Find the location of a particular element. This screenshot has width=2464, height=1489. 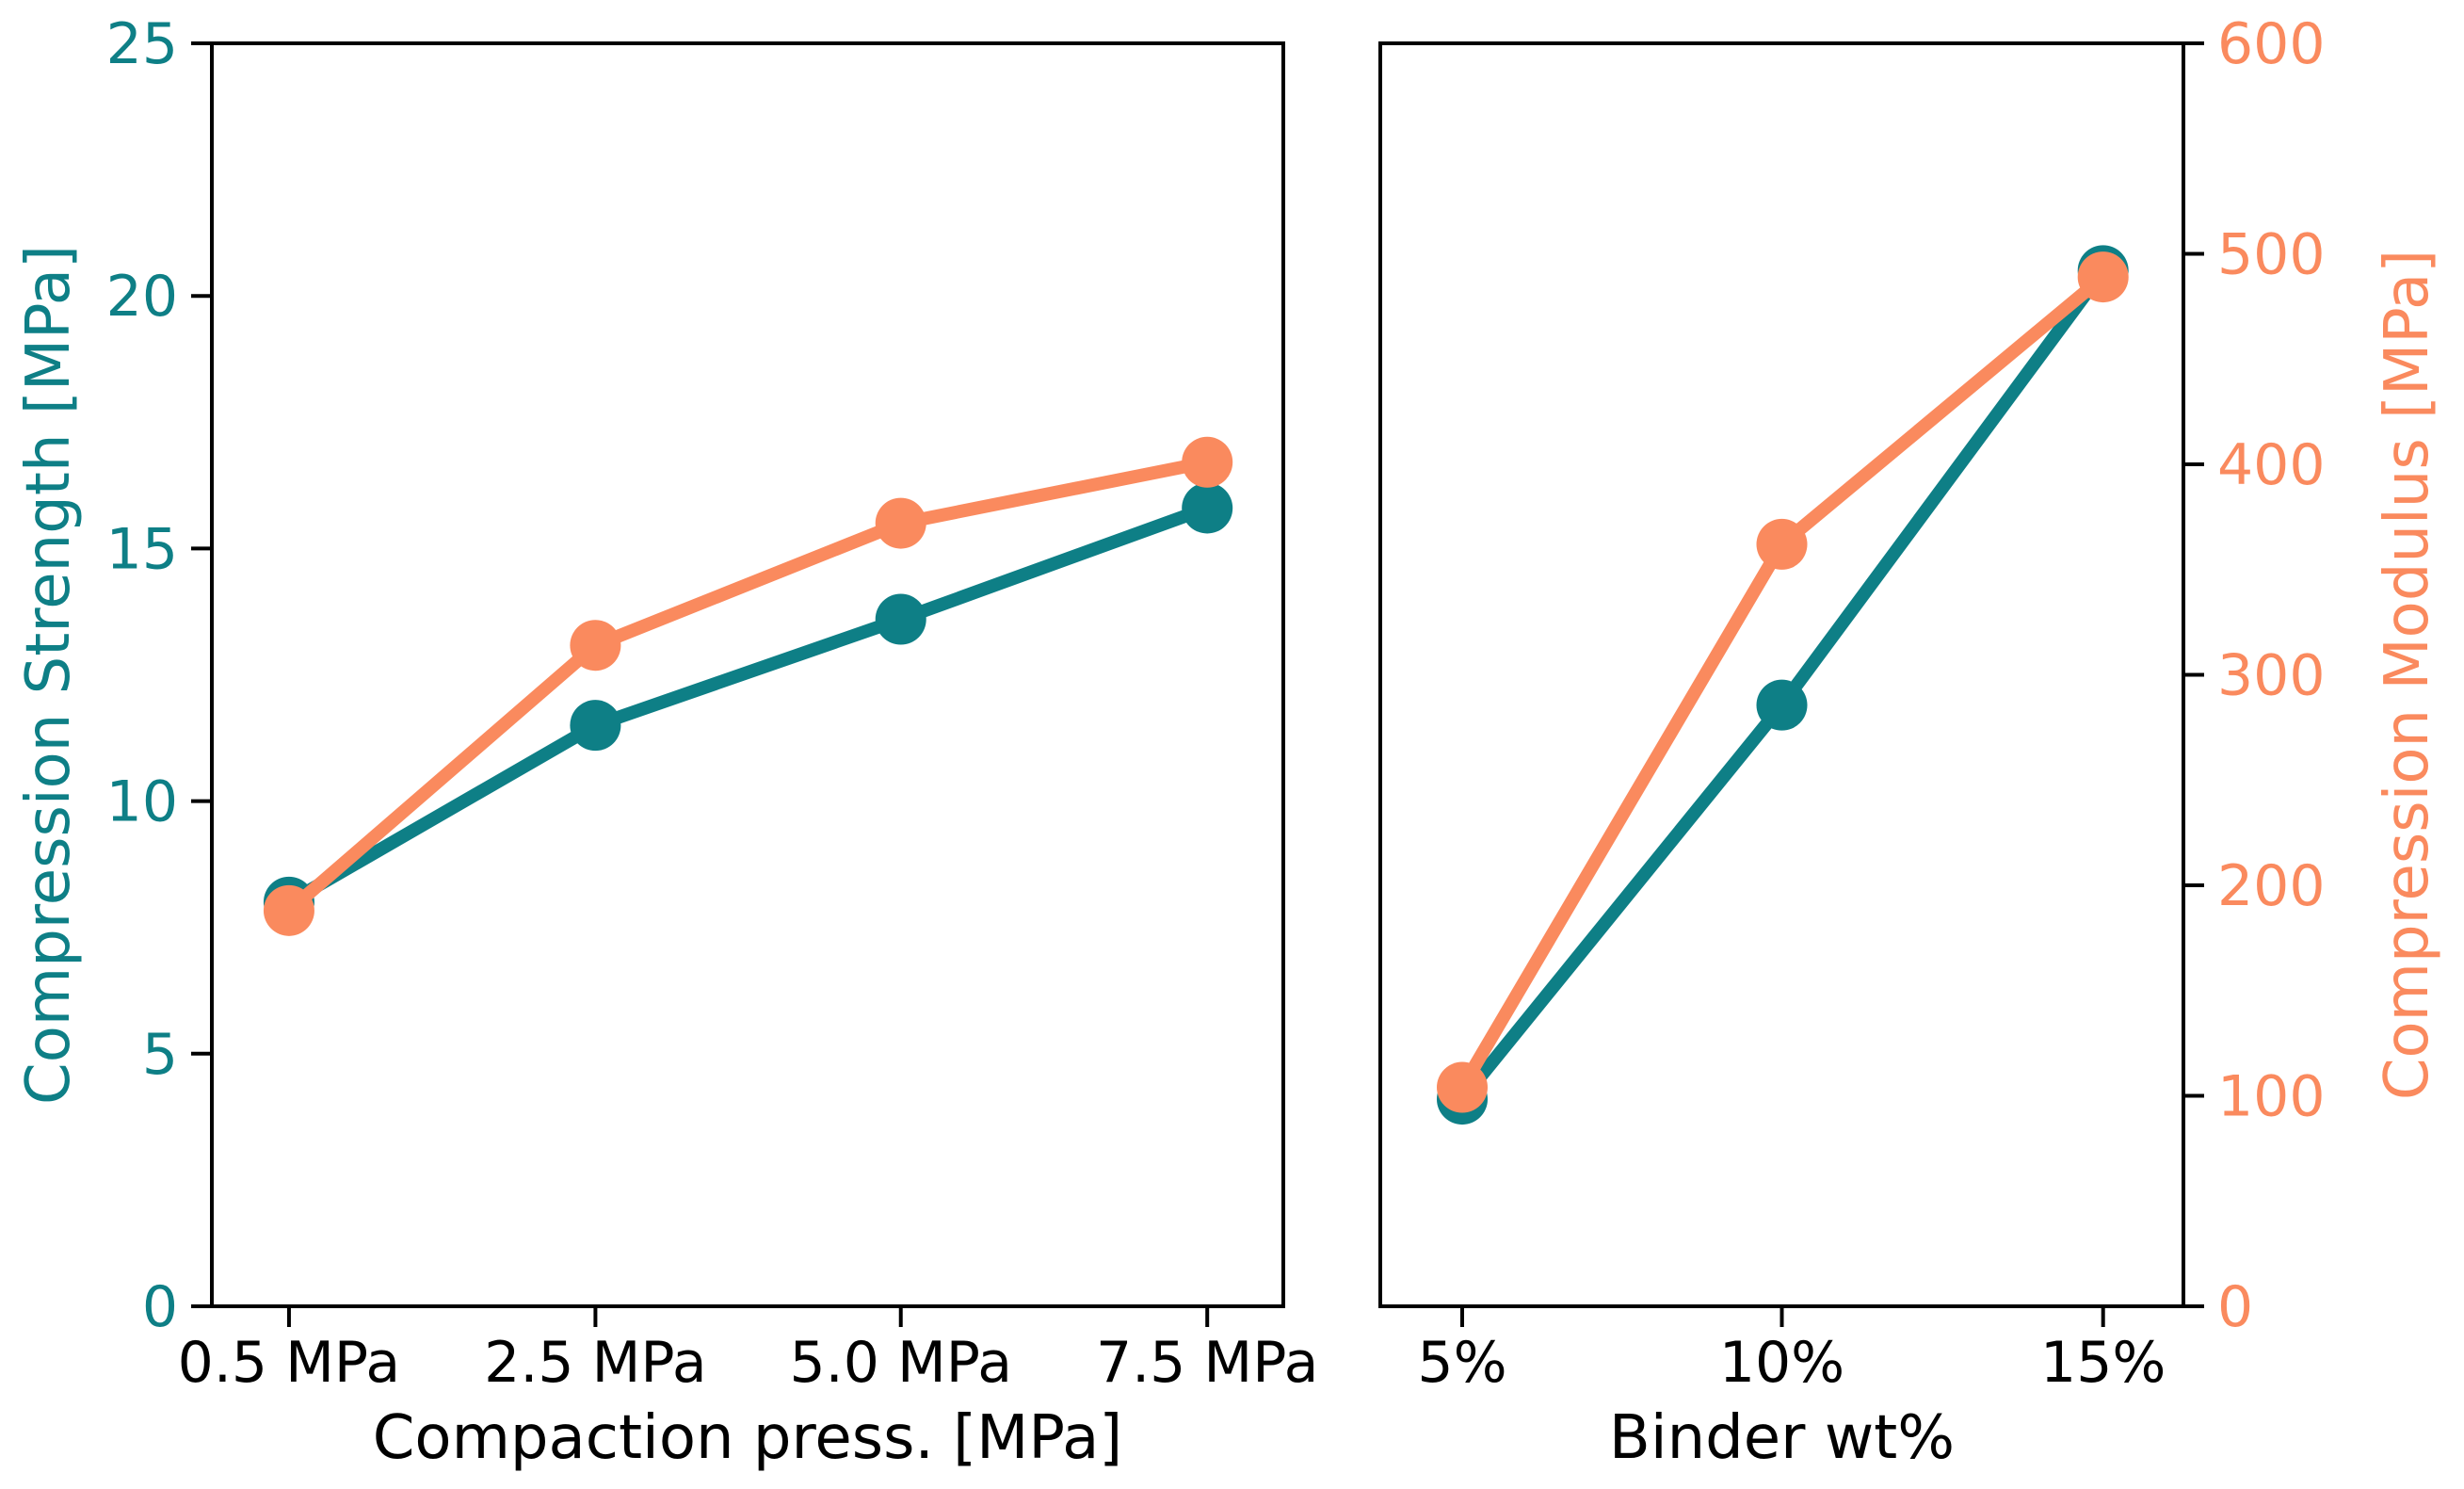

left-y-tick-label: 25 is located at coordinates (142, 44).